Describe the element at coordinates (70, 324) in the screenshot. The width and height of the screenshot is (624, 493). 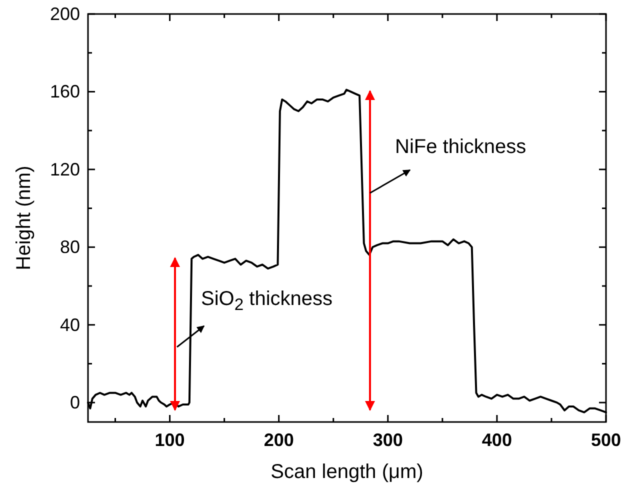
I see `y-tick-label: 40` at that location.